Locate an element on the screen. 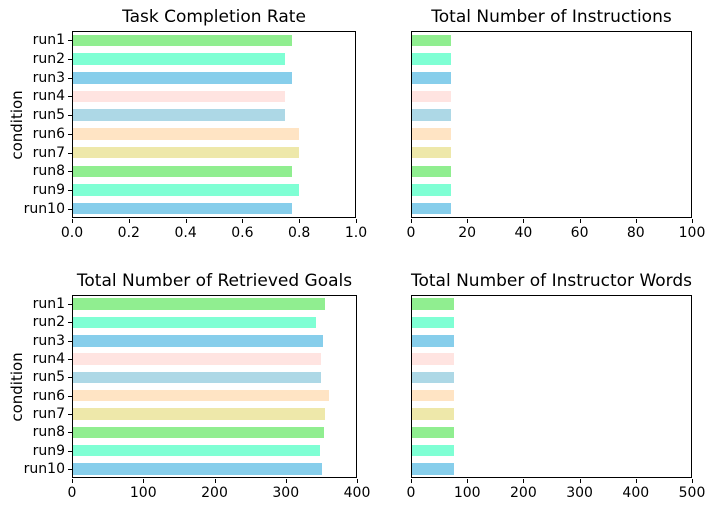 The height and width of the screenshot is (517, 715). x-tick-label: 20 is located at coordinates (467, 233).